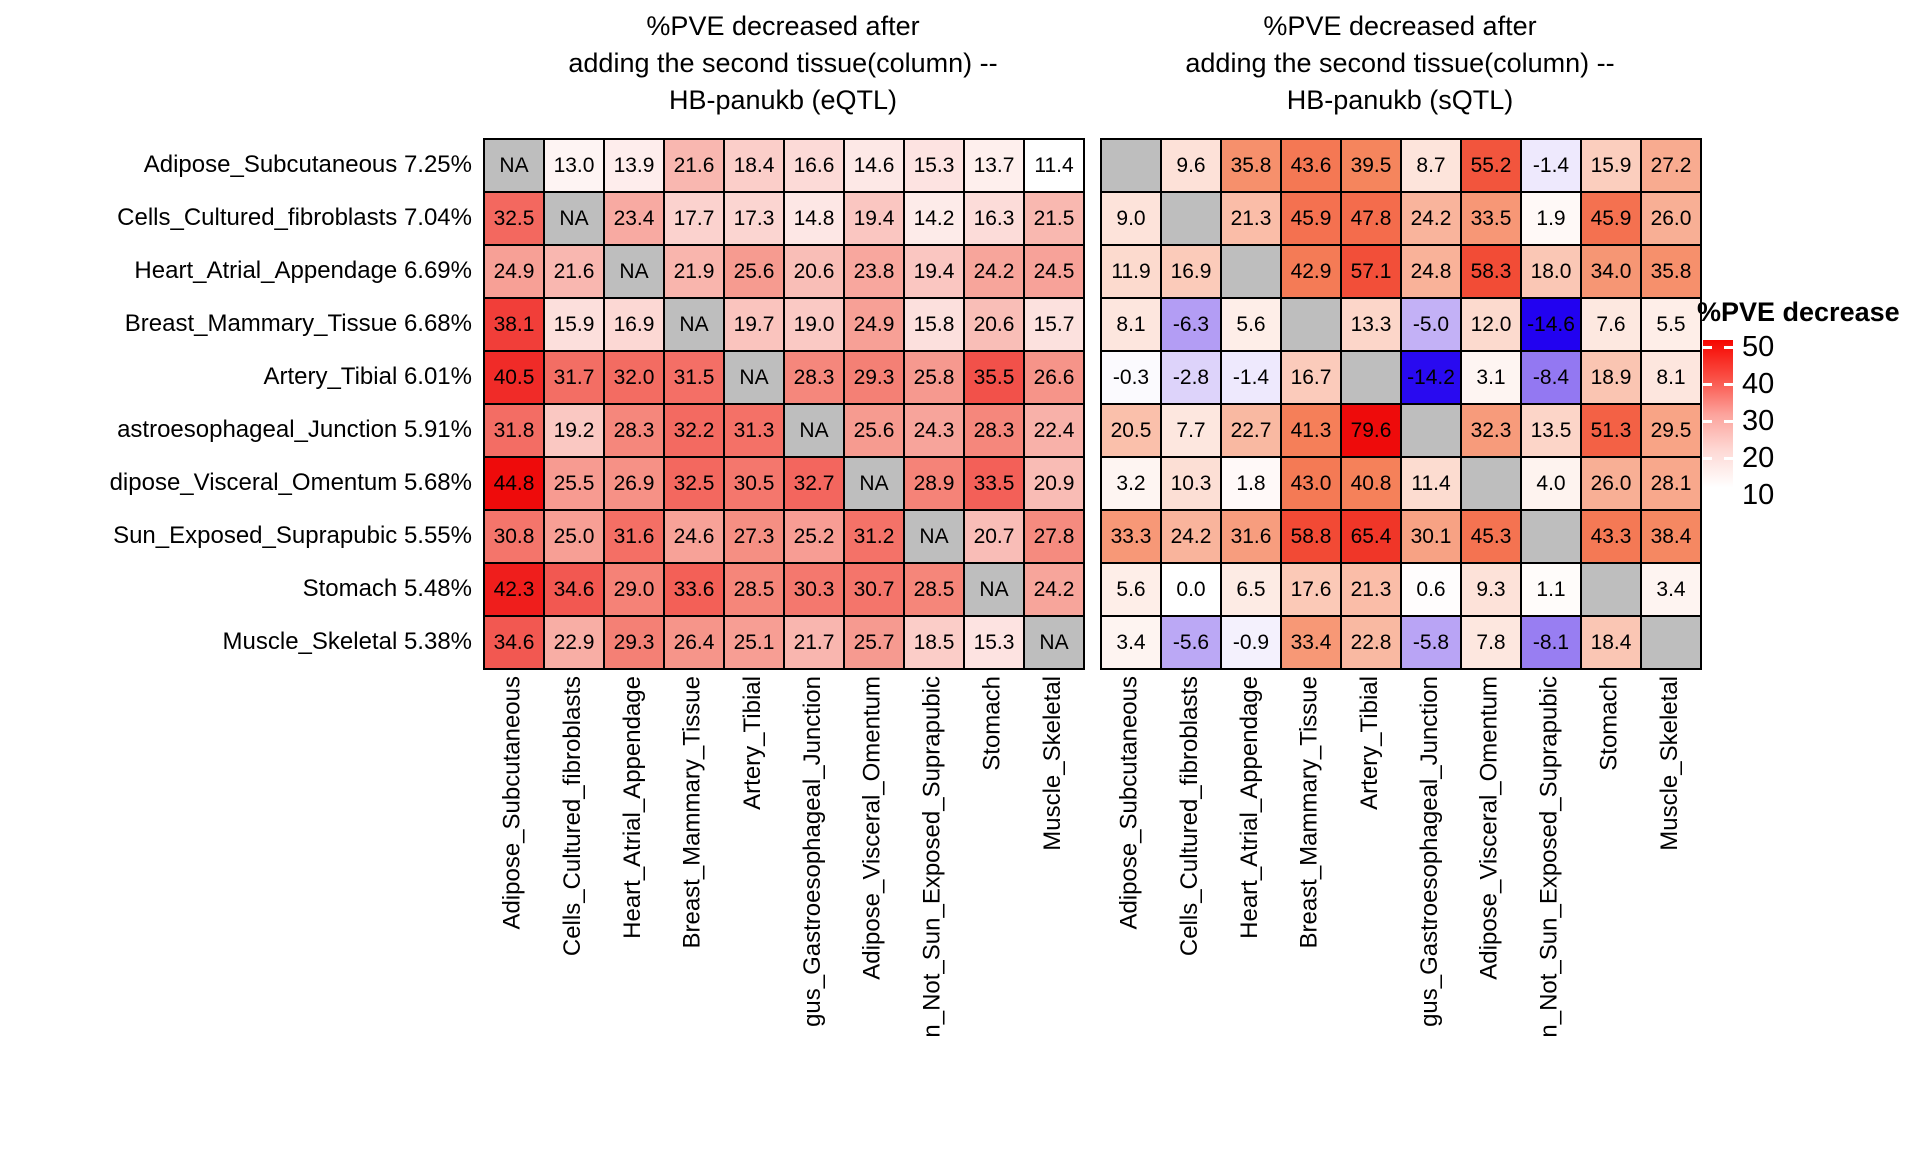  What do you see at coordinates (1191, 589) in the screenshot?
I see `heatmap-cell: 0.0` at bounding box center [1191, 589].